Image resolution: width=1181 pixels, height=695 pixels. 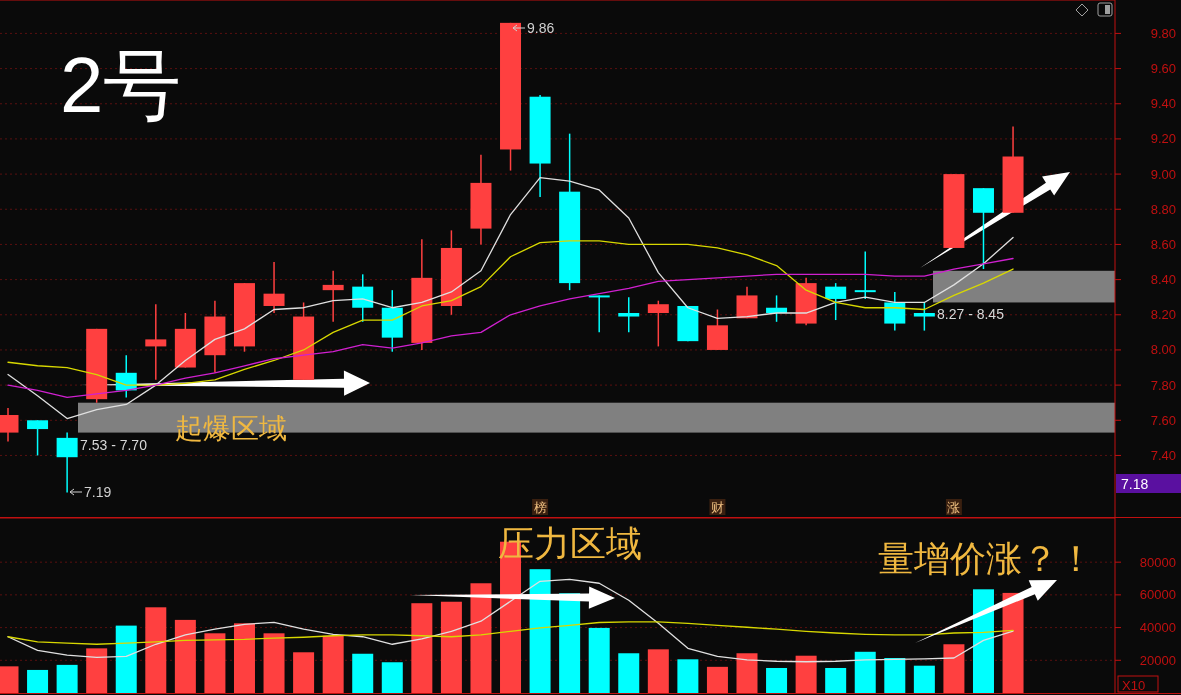 What do you see at coordinates (1163, 280) in the screenshot?
I see `y-tick-label: 8.40` at bounding box center [1163, 280].